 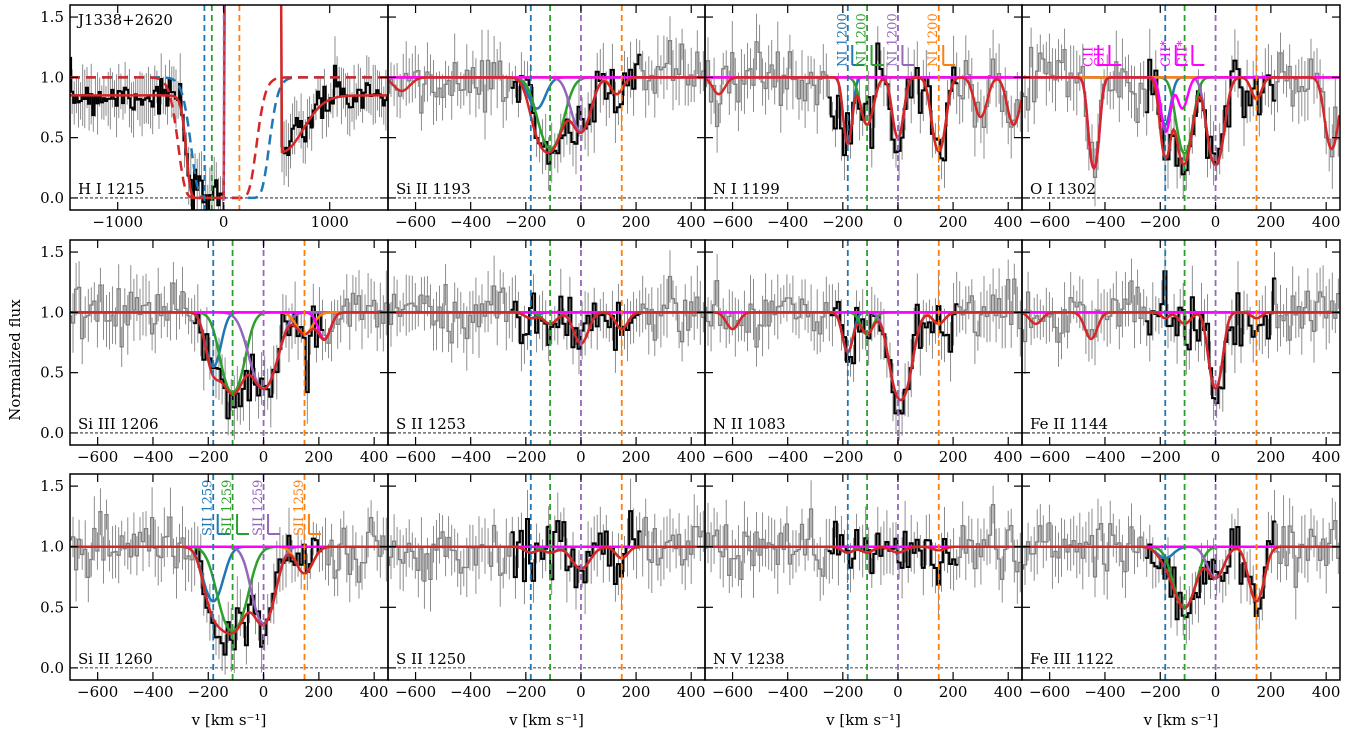 I want to click on panel-1: −600 −400 −200 0 200 400 Si II 1193, so click(x=546, y=117).